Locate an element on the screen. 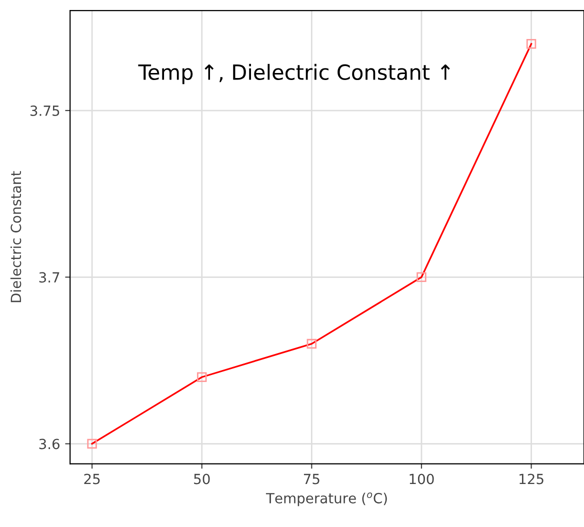 The width and height of the screenshot is (584, 527). x-tick-label: 25 is located at coordinates (92, 479).